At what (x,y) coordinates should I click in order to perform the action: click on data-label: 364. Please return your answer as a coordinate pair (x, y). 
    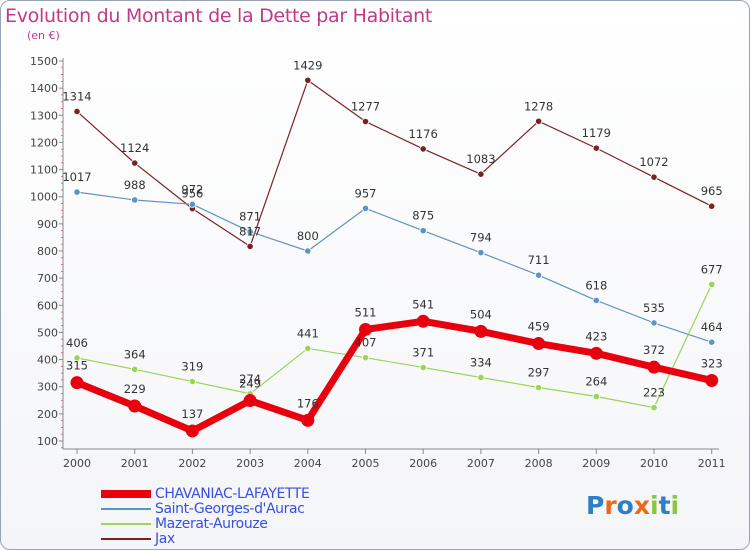
    Looking at the image, I should click on (135, 354).